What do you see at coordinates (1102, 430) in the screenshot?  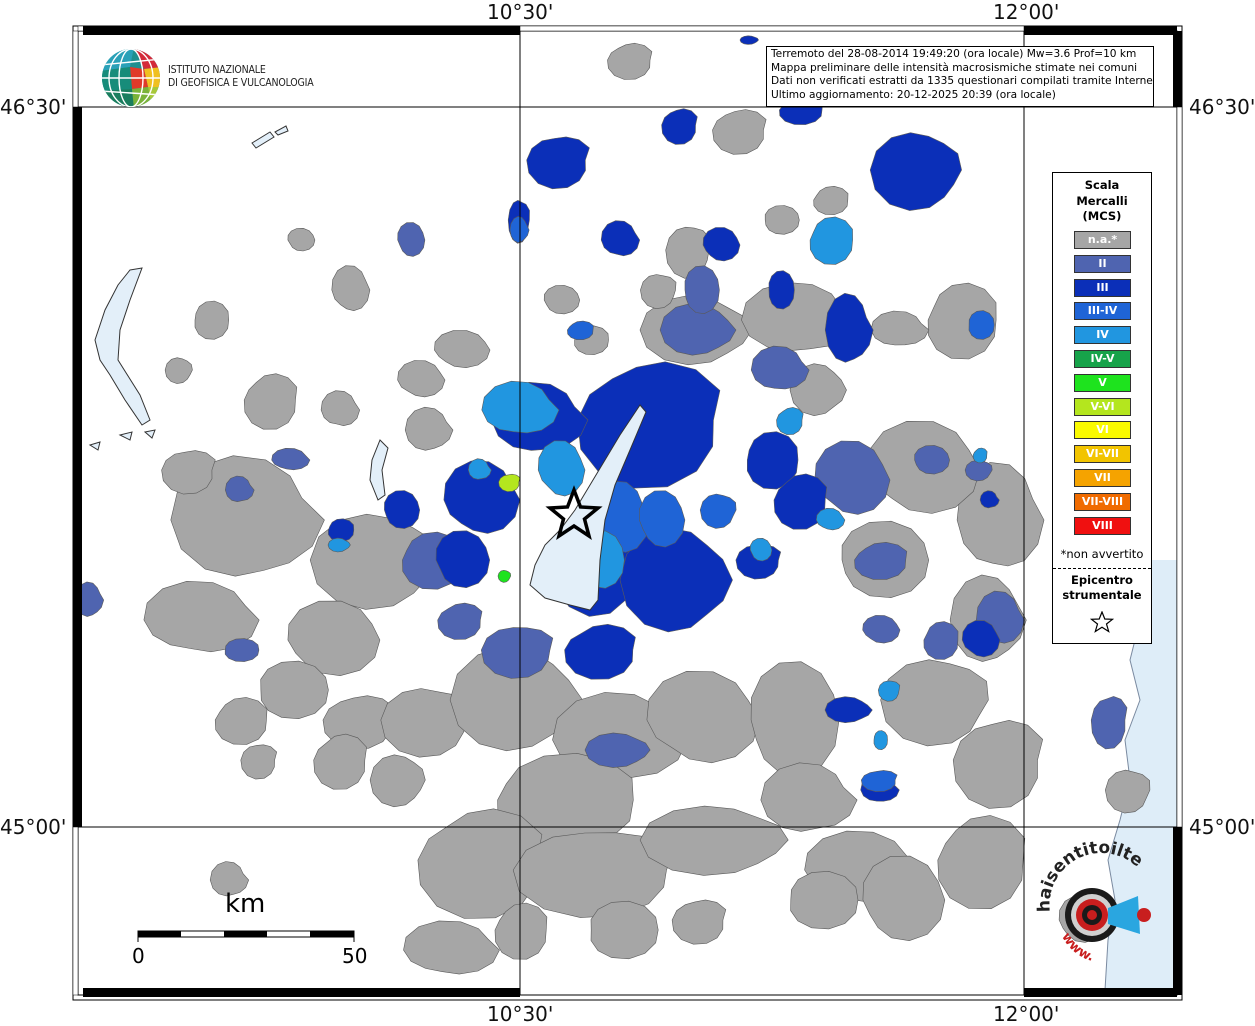 I see `legend-item: VI` at bounding box center [1102, 430].